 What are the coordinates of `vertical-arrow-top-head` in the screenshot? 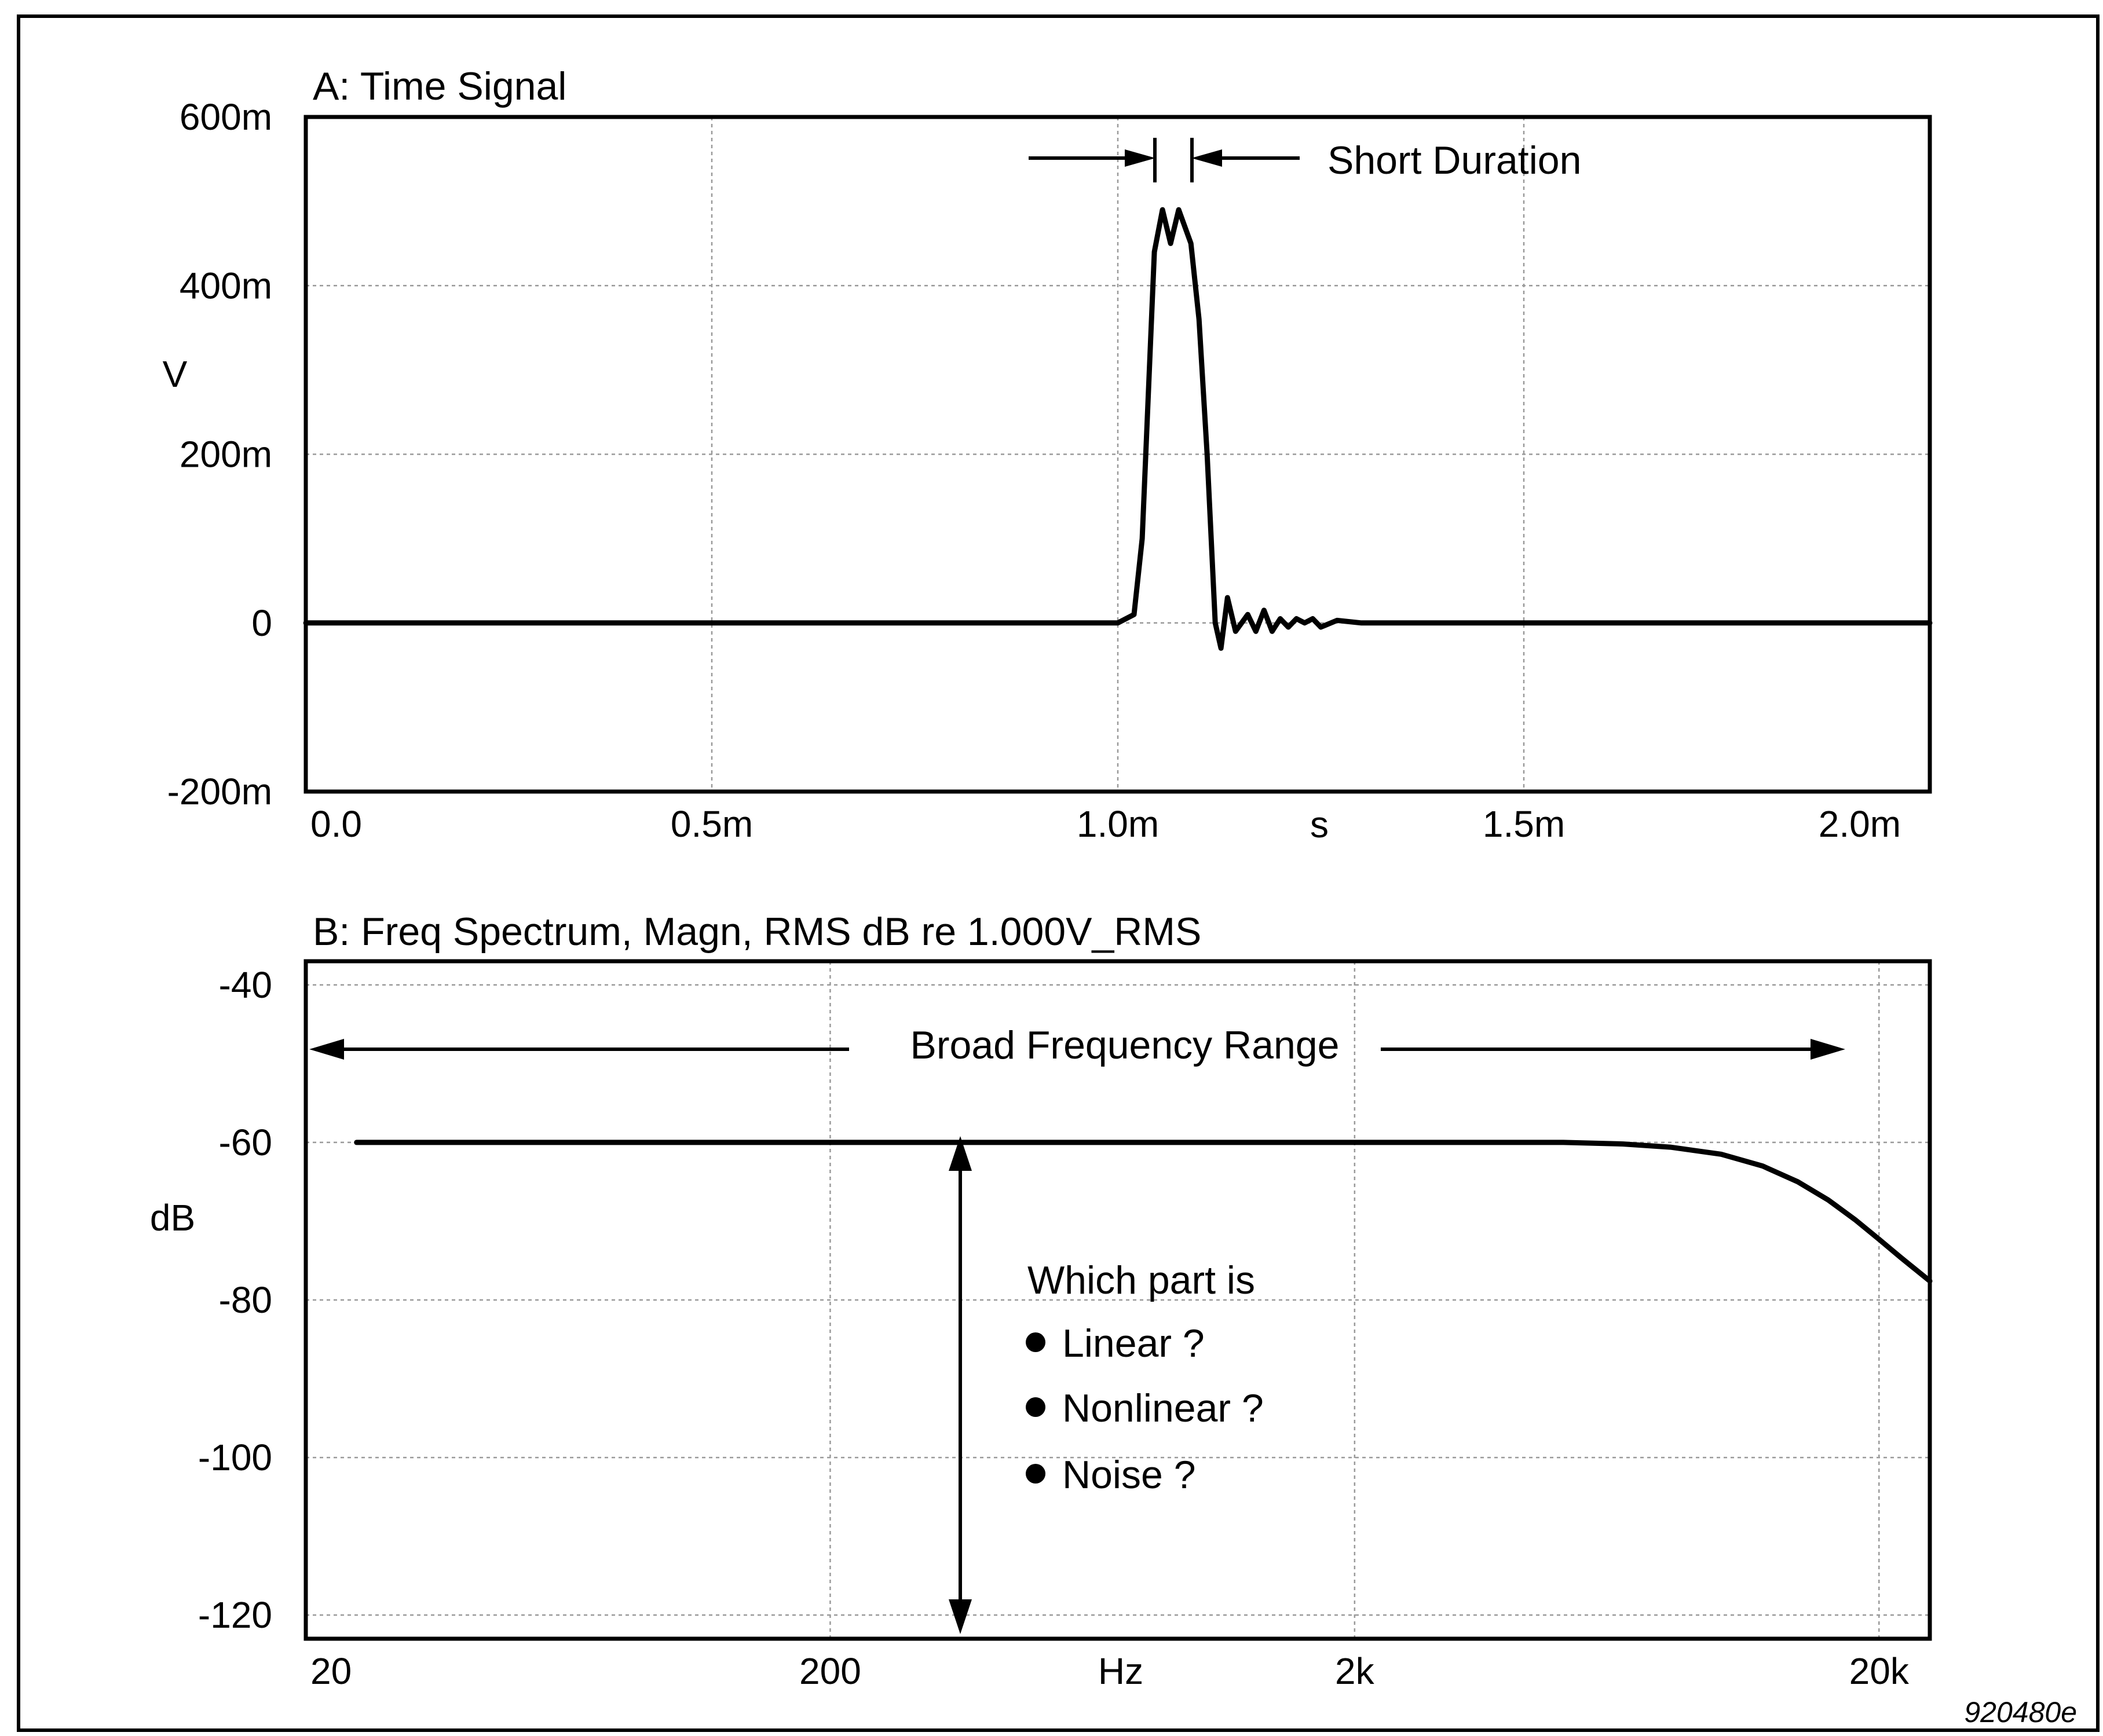 It's located at (960, 1153).